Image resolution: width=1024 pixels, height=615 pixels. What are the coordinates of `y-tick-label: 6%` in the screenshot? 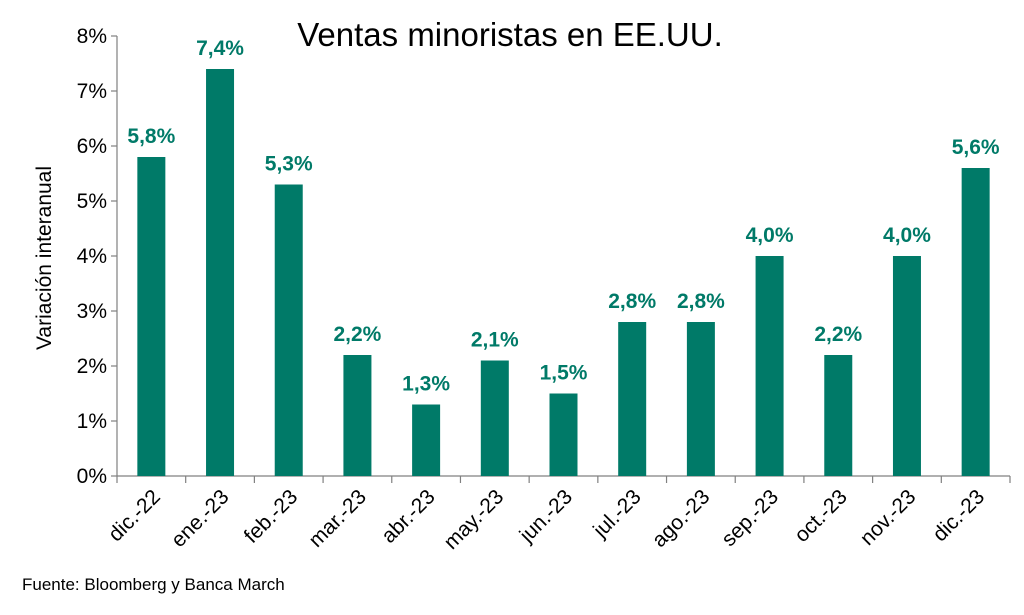 It's located at (92, 146).